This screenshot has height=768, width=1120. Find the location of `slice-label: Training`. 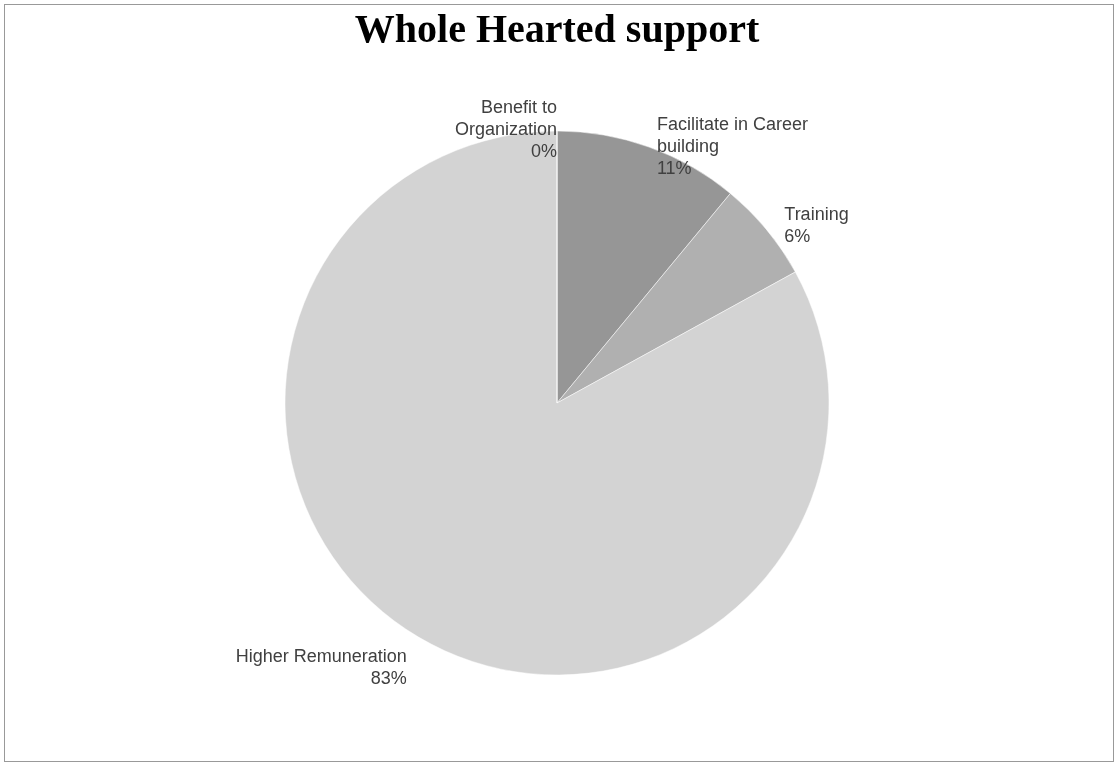

slice-label: Training is located at coordinates (816, 213).